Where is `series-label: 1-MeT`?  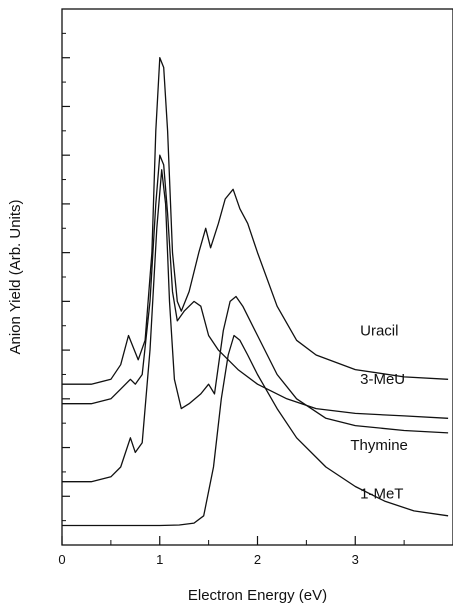 series-label: 1-MeT is located at coordinates (381, 494).